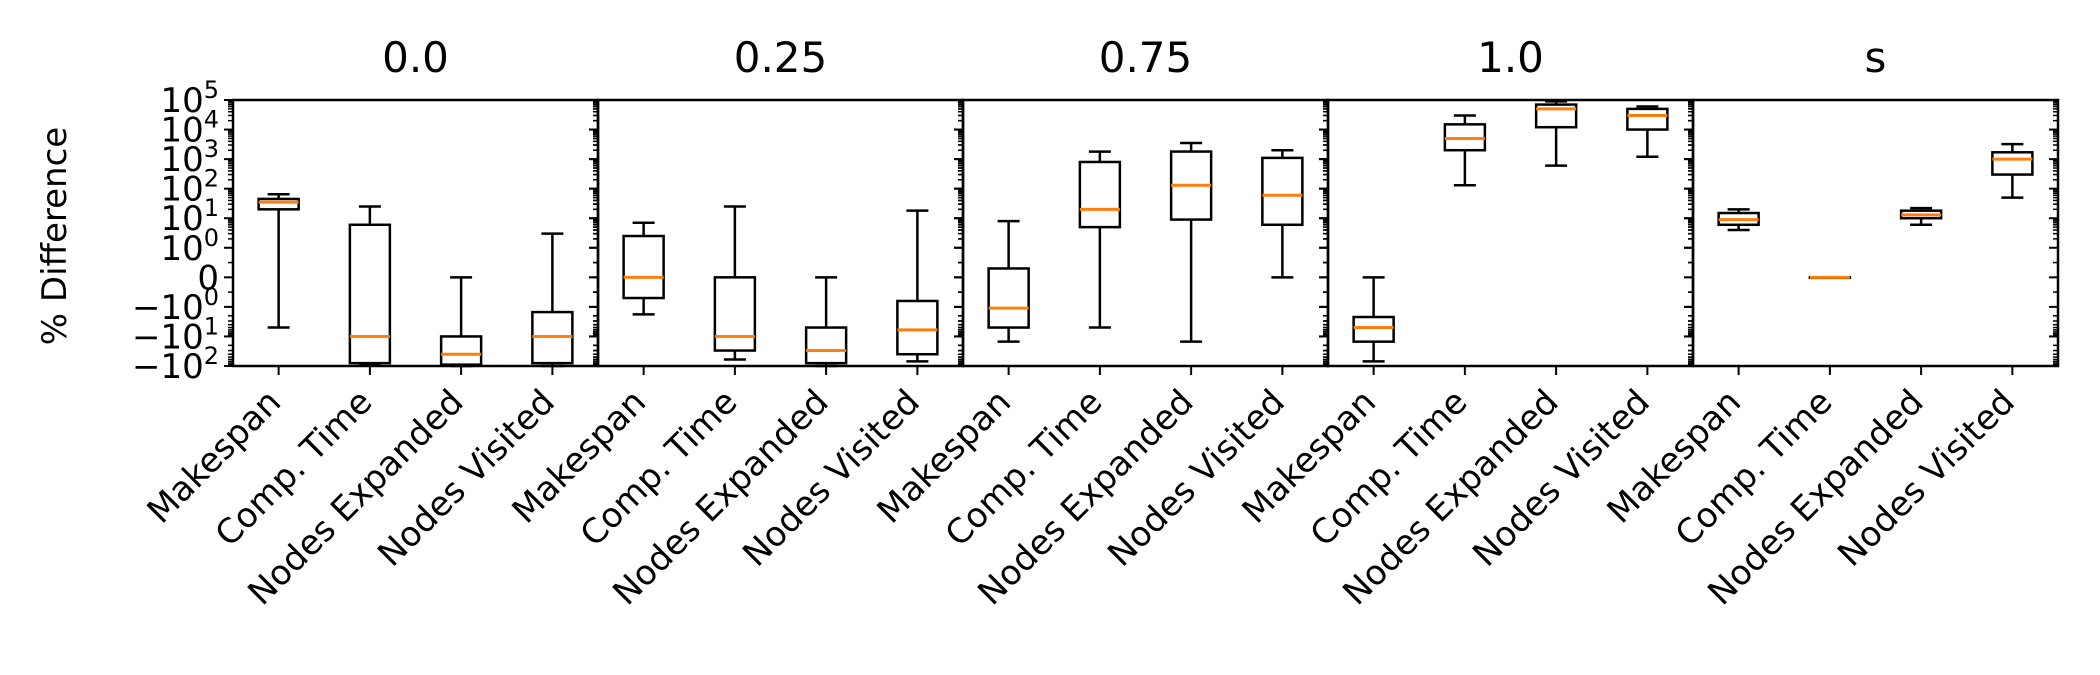 The image size is (2100, 675). Describe the element at coordinates (189, 216) in the screenshot. I see `y-tick-label: 10¹` at that location.